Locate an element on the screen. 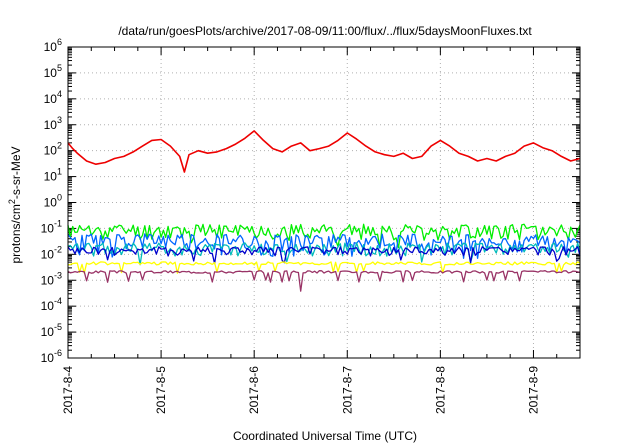 The height and width of the screenshot is (448, 640). x-tick-label: 2017-8-9 is located at coordinates (533, 390).